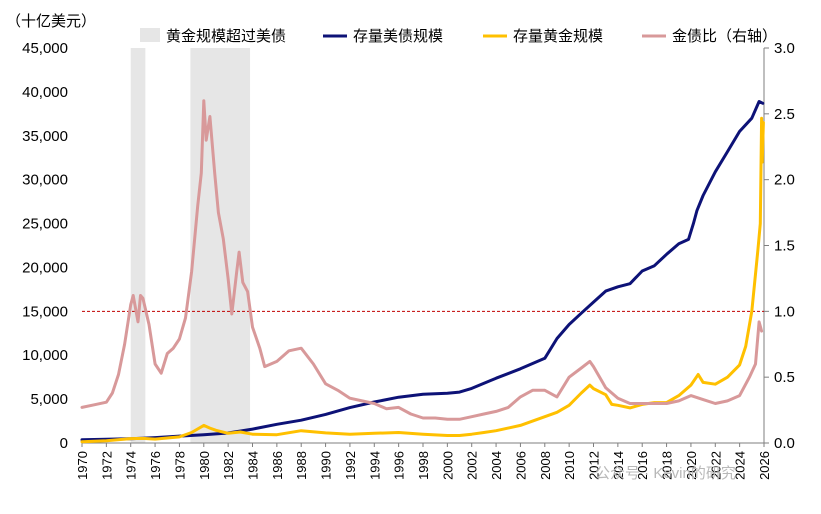 This screenshot has height=514, width=821. What do you see at coordinates (45, 267) in the screenshot?
I see `left-y-tick-label: 20,000` at bounding box center [45, 267].